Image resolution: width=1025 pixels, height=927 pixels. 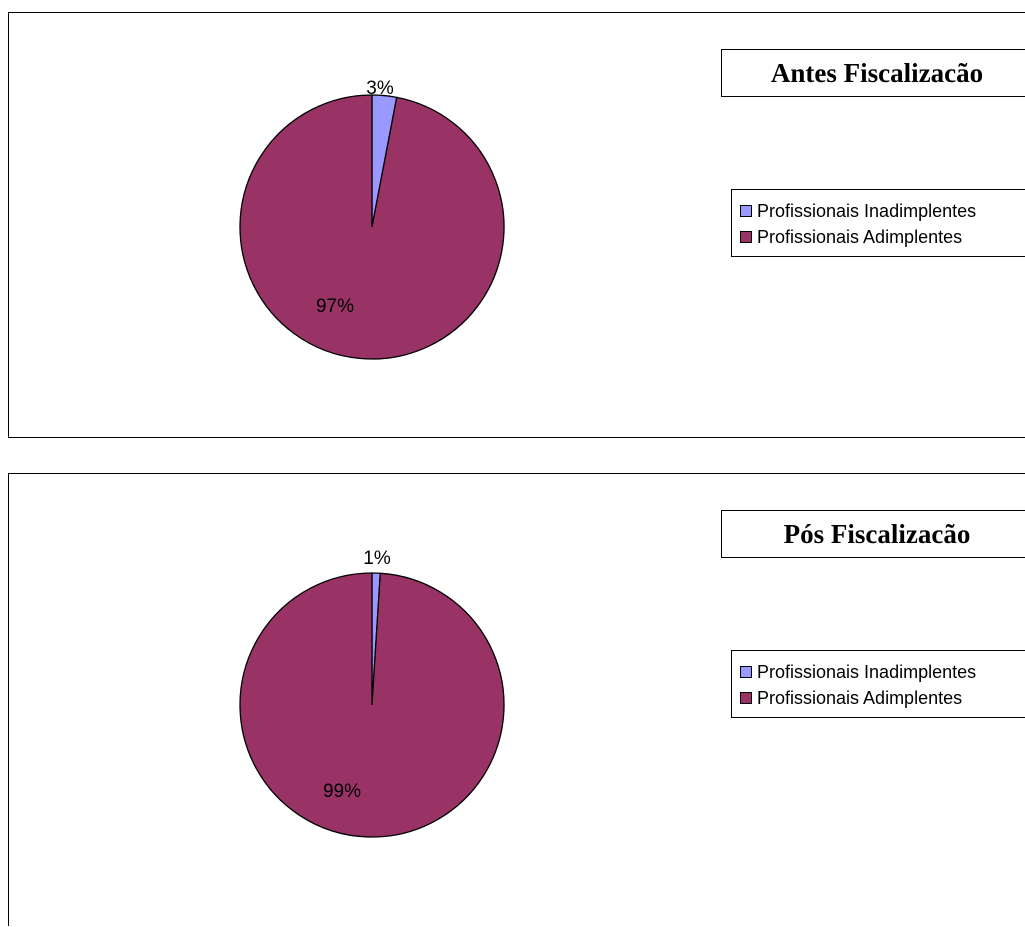 I want to click on chart-title: Antes Fiscalizacão, so click(x=873, y=73).